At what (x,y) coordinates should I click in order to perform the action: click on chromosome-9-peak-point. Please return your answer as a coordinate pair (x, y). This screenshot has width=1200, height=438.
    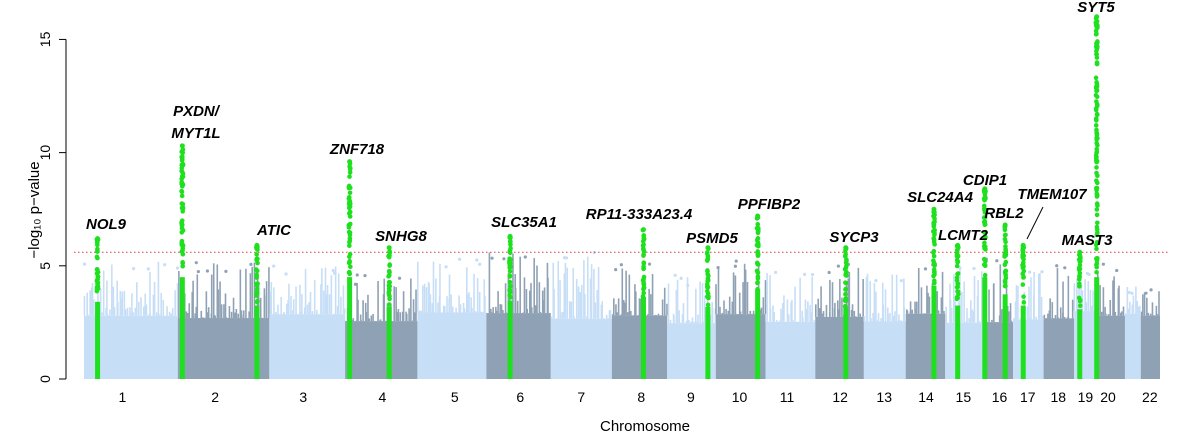
    Looking at the image, I should click on (675, 275).